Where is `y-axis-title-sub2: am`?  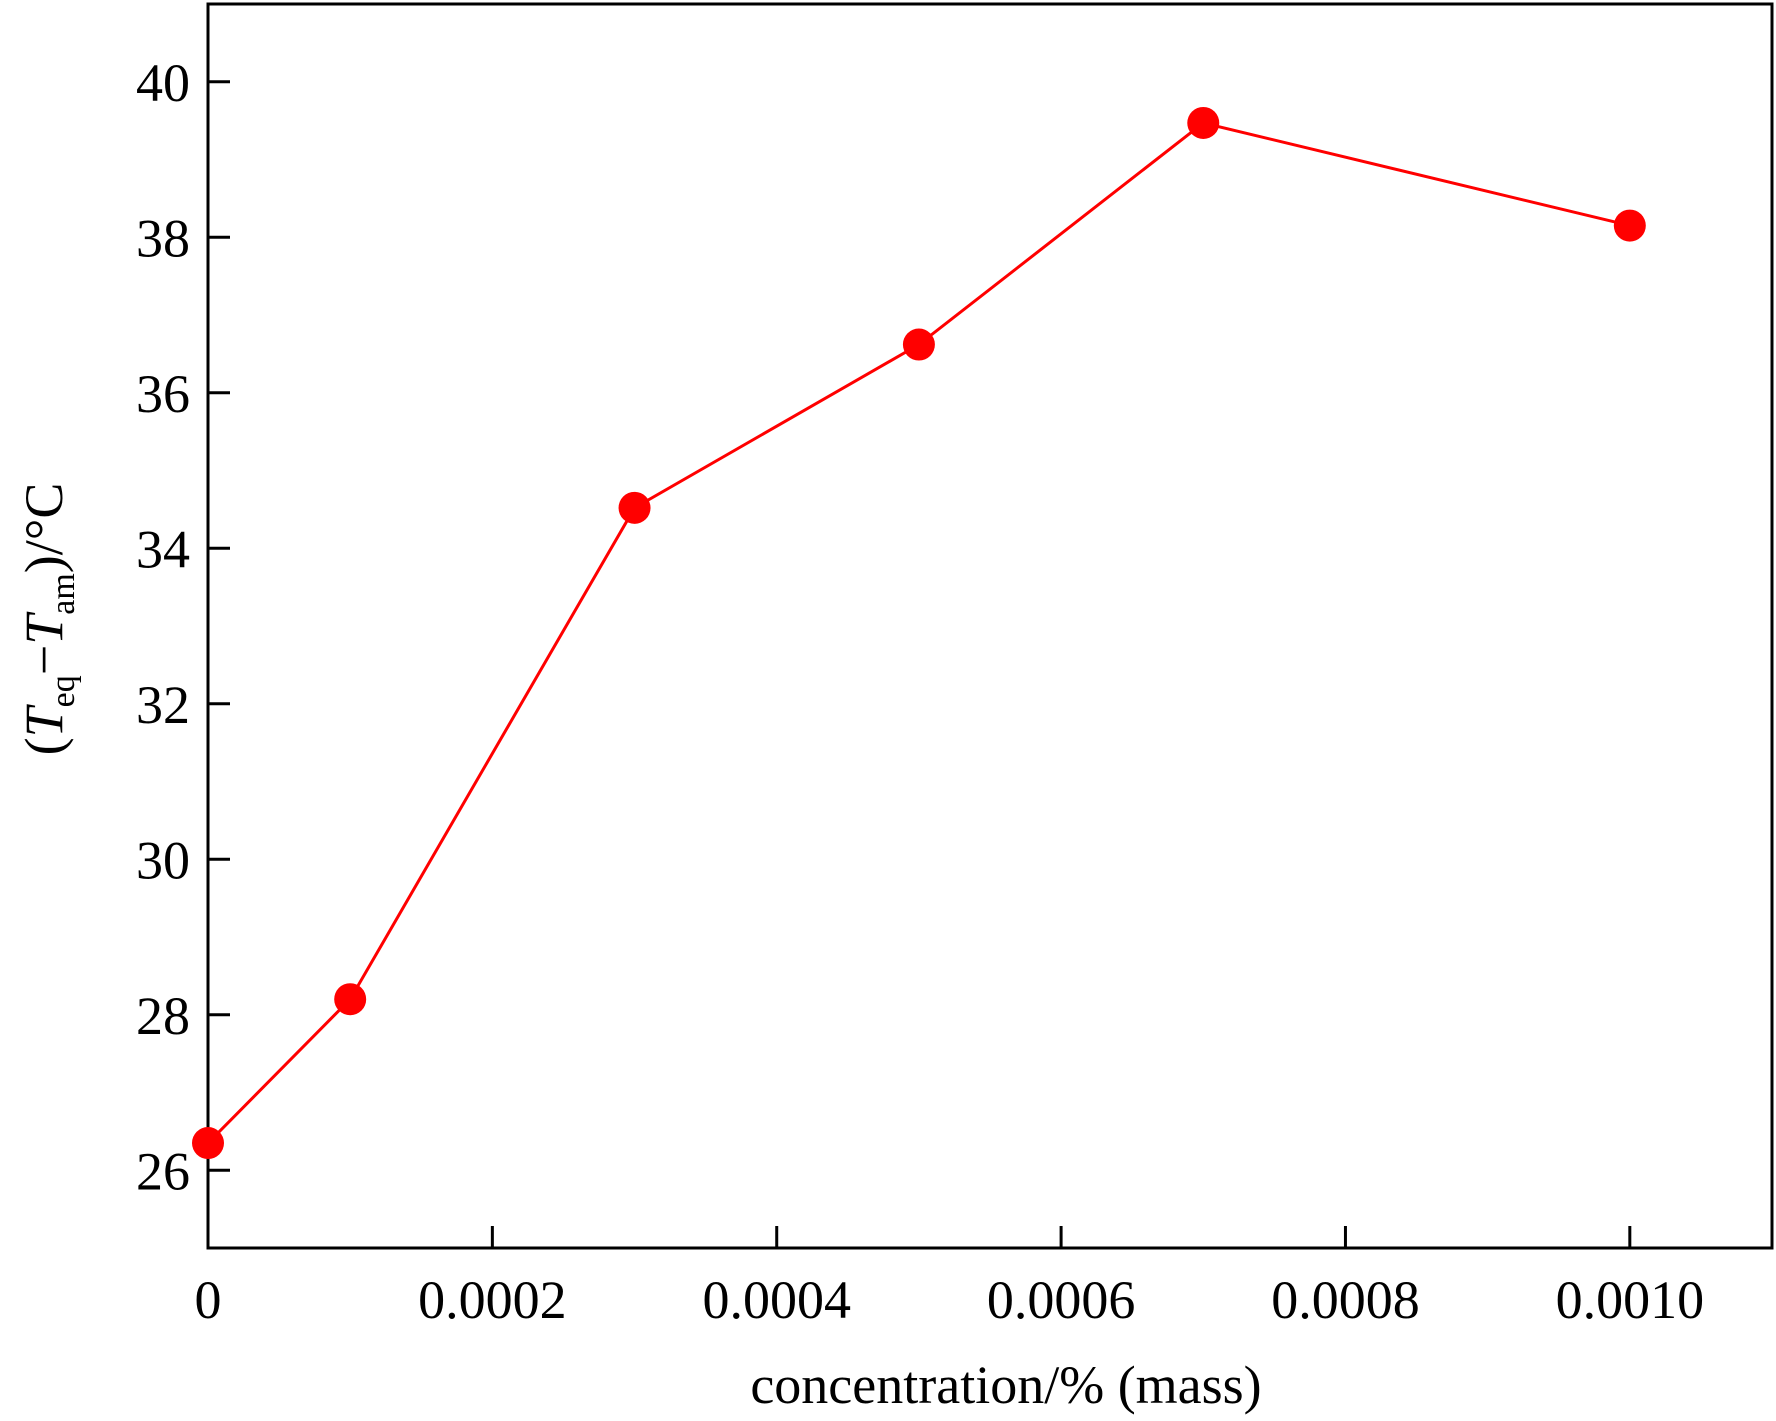 y-axis-title-sub2: am is located at coordinates (63, 594).